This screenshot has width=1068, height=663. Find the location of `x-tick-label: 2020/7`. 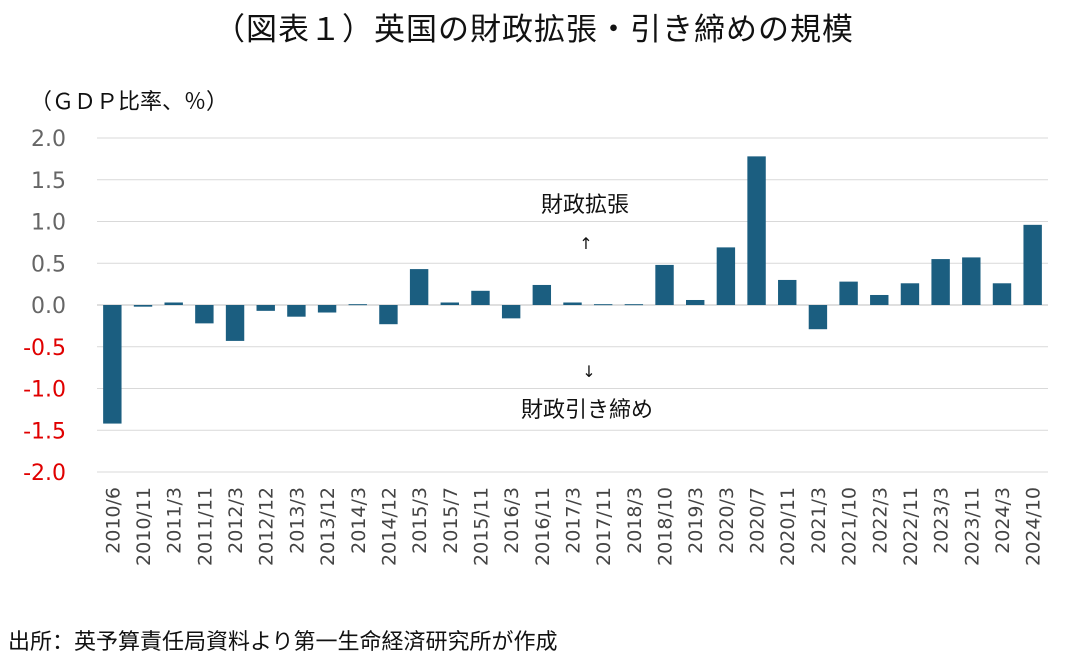

x-tick-label: 2020/7 is located at coordinates (758, 520).